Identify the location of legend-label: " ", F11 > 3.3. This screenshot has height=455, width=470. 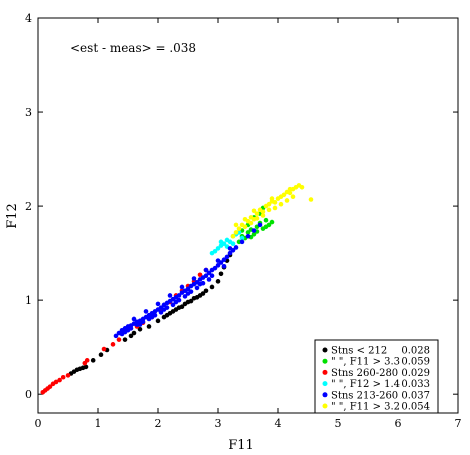
(365, 362).